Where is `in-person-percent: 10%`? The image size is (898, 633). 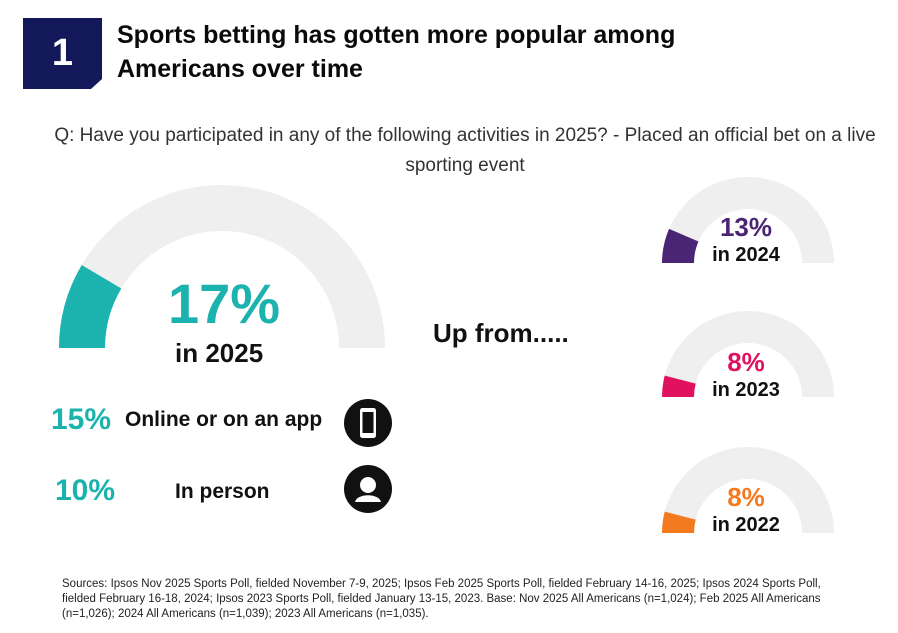
in-person-percent: 10% is located at coordinates (85, 490).